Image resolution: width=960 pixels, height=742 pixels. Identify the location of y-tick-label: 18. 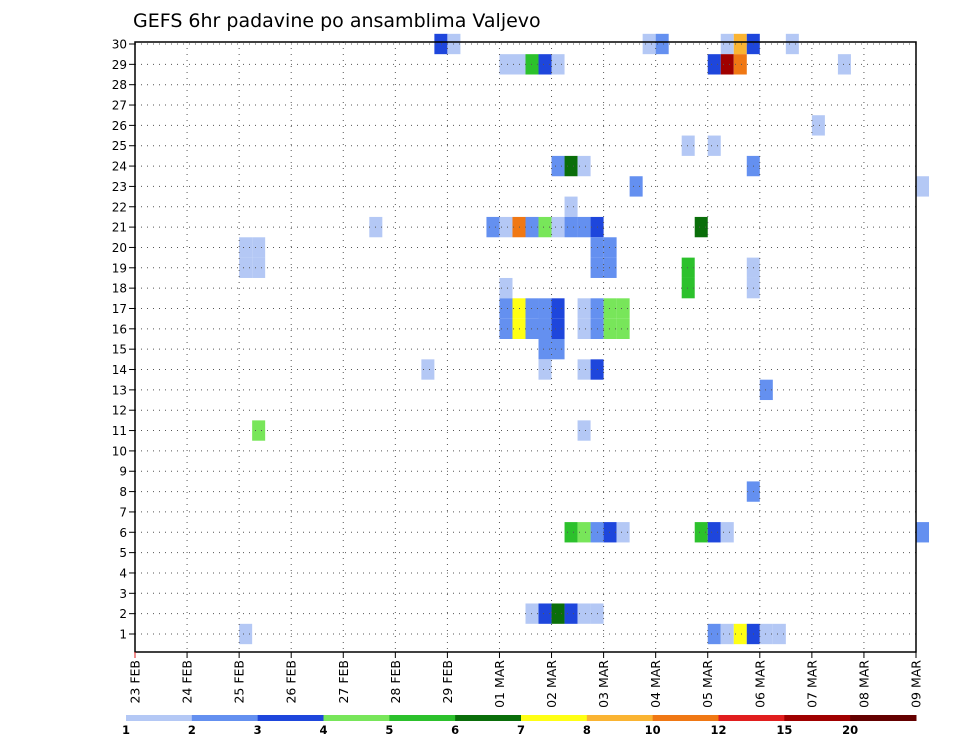
(119, 289).